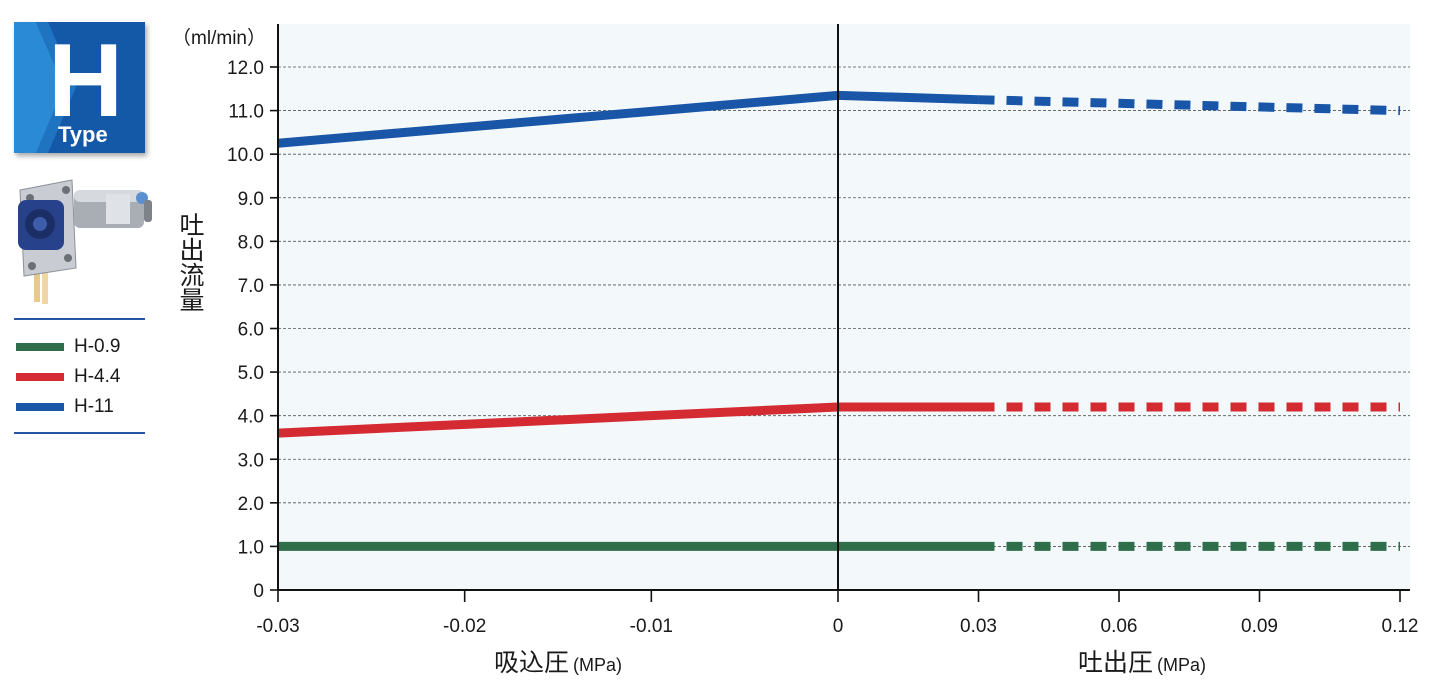 This screenshot has width=1440, height=700. What do you see at coordinates (1119, 626) in the screenshot?
I see `x-tick-label: 0.06` at bounding box center [1119, 626].